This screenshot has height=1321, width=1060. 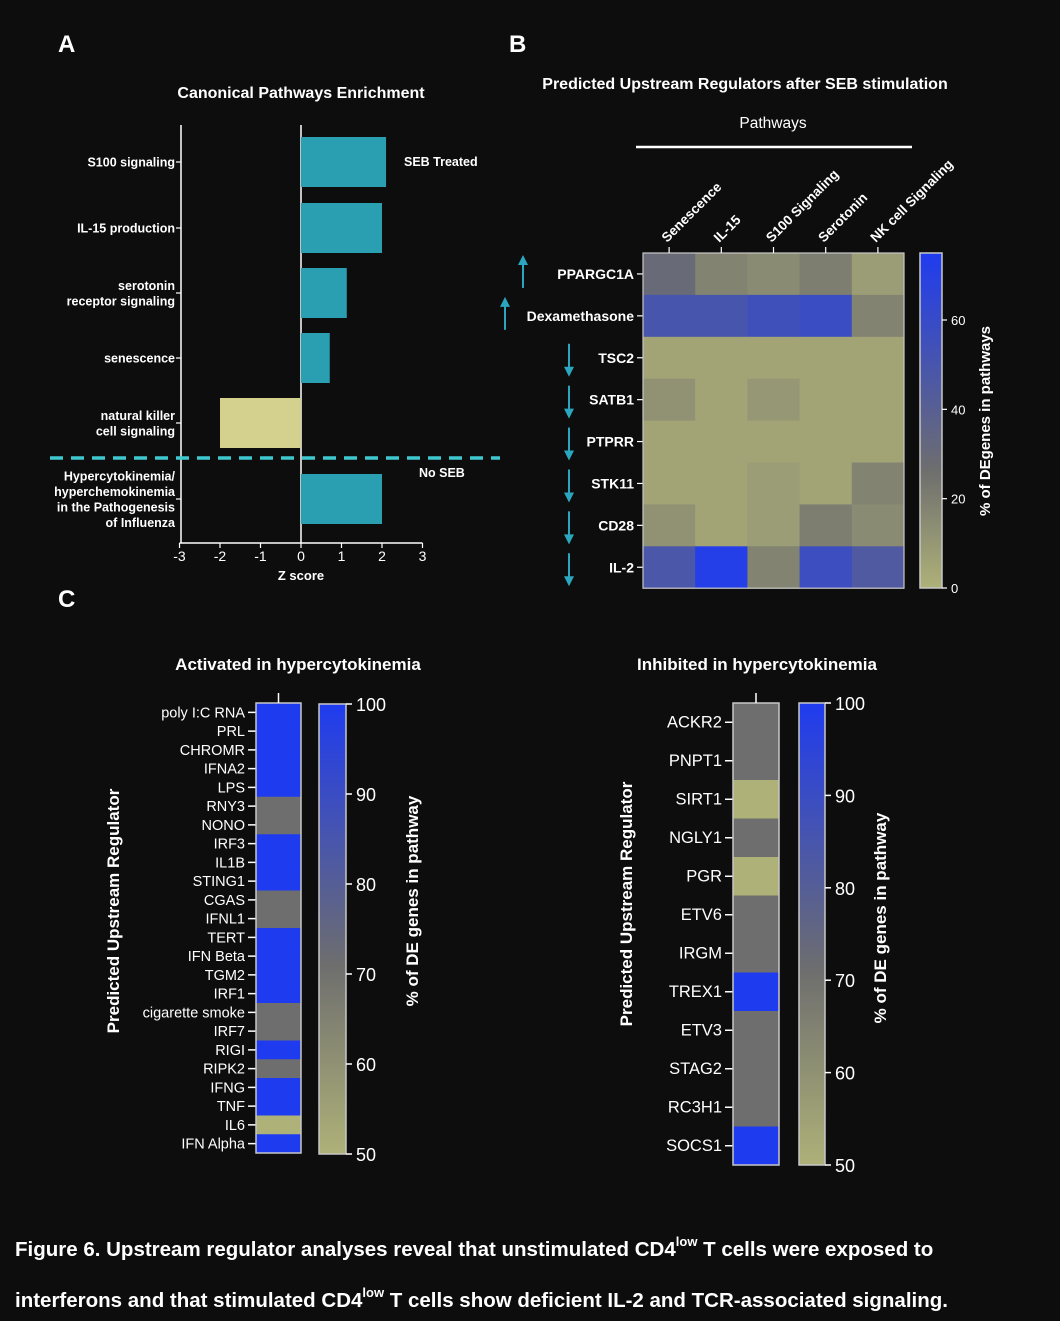 What do you see at coordinates (595, 274) in the screenshot?
I see `panel-b-row-label: PPARGC1A` at bounding box center [595, 274].